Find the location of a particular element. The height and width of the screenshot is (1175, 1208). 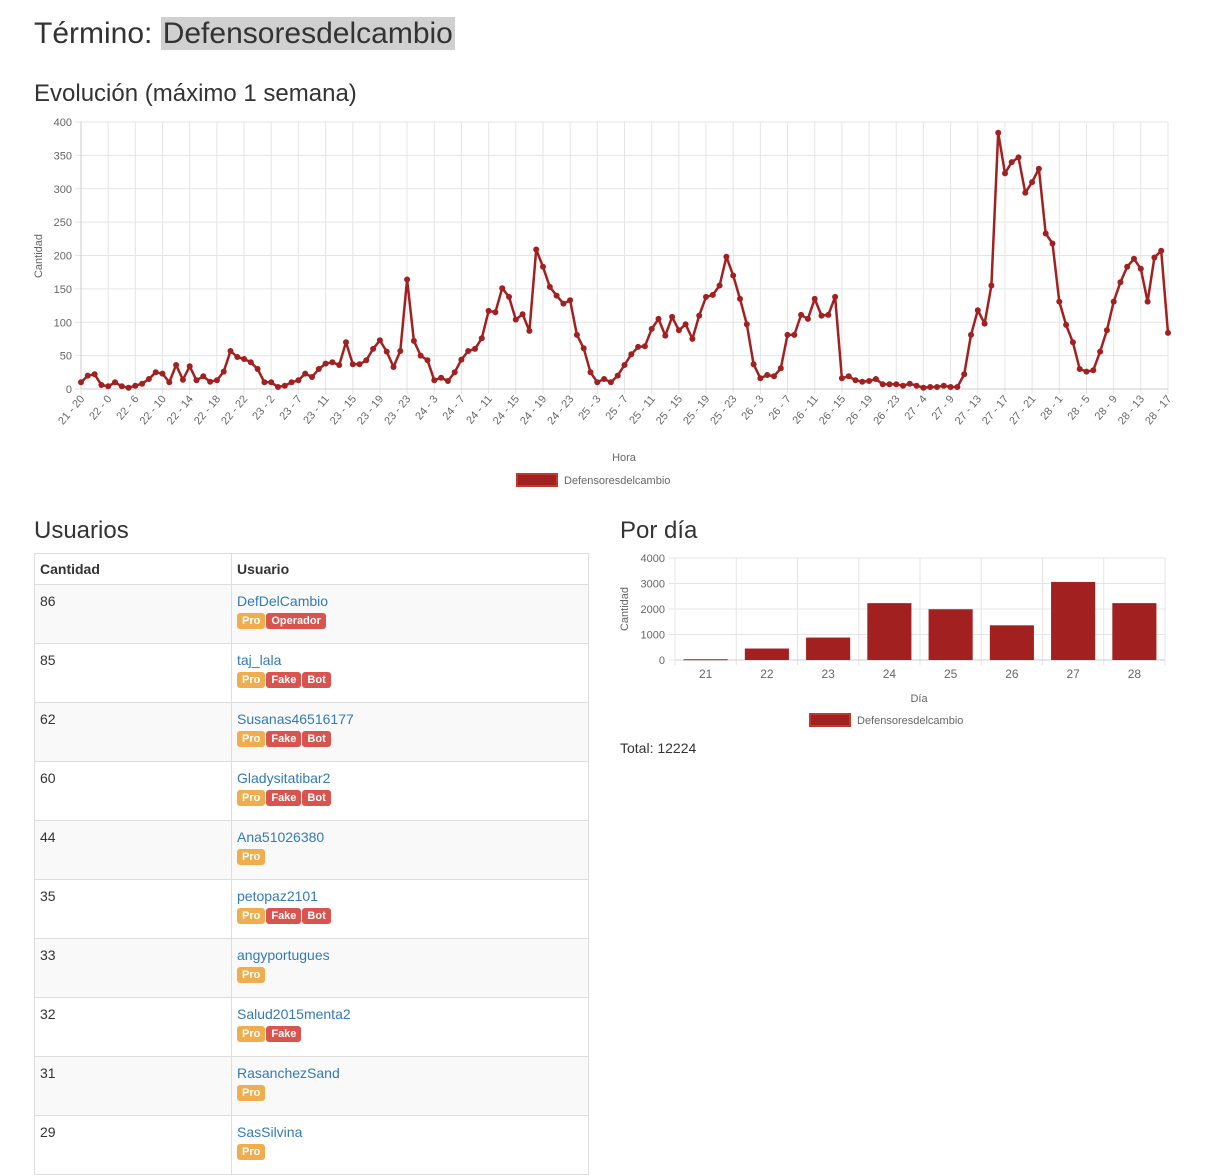

user-link: SasSilvina is located at coordinates (270, 1132).